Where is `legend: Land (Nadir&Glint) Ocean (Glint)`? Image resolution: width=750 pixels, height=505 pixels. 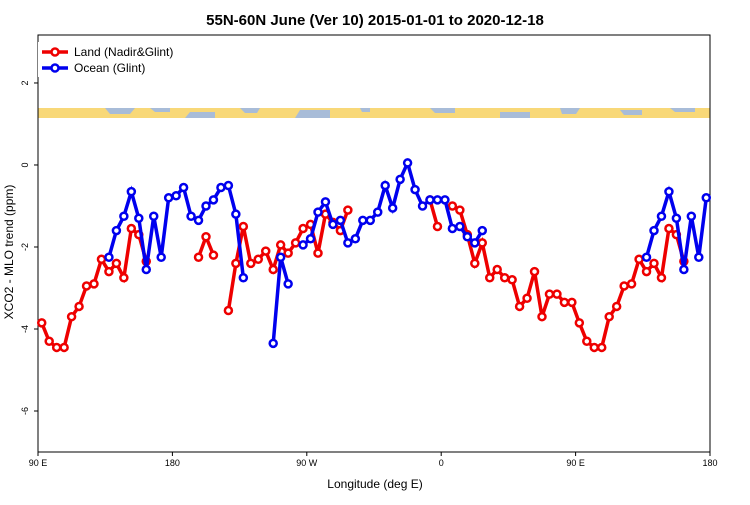
legend: Land (Nadir&Glint) Ocean (Glint) is located at coordinates (110, 59).